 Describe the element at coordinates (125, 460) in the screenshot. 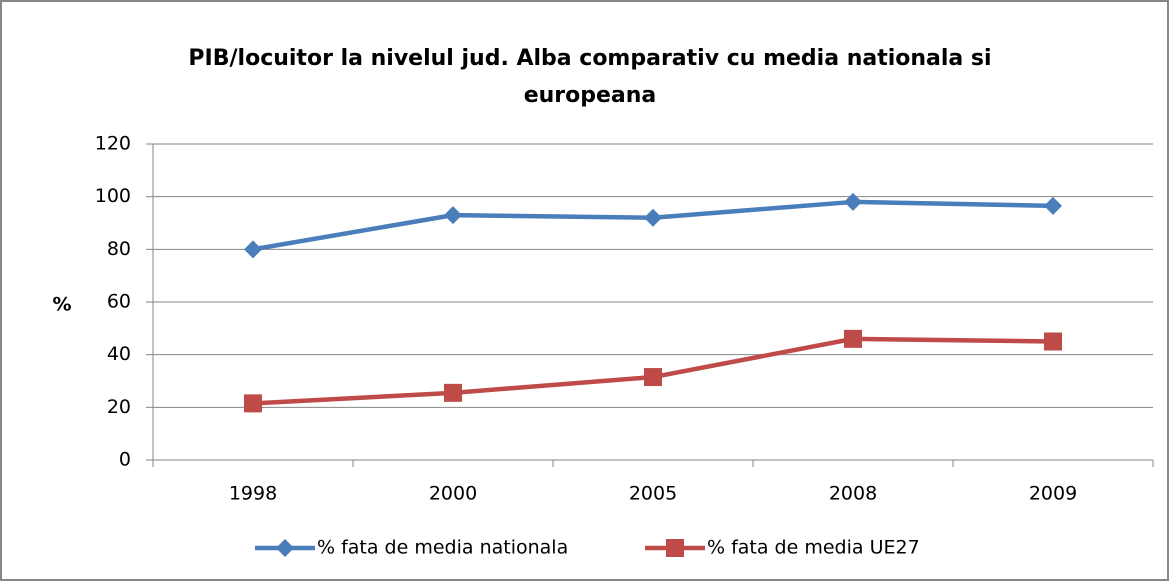

I see `y-tick-label: 0` at that location.